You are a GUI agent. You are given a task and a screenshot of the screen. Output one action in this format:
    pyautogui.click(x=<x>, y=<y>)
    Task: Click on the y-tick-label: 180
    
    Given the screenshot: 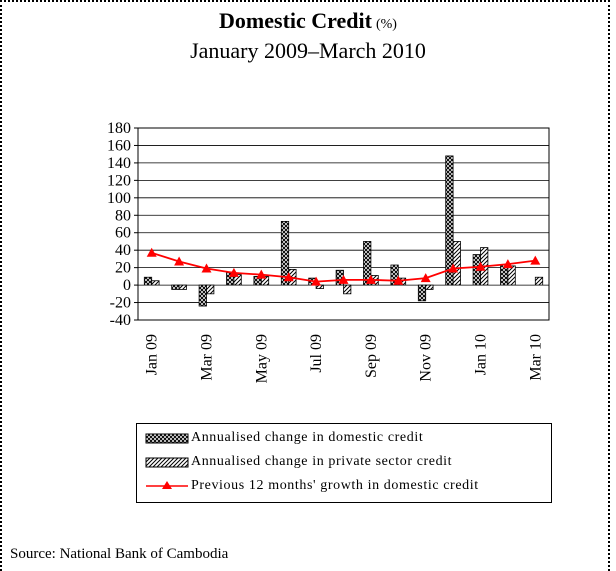 What is the action you would take?
    pyautogui.click(x=119, y=128)
    